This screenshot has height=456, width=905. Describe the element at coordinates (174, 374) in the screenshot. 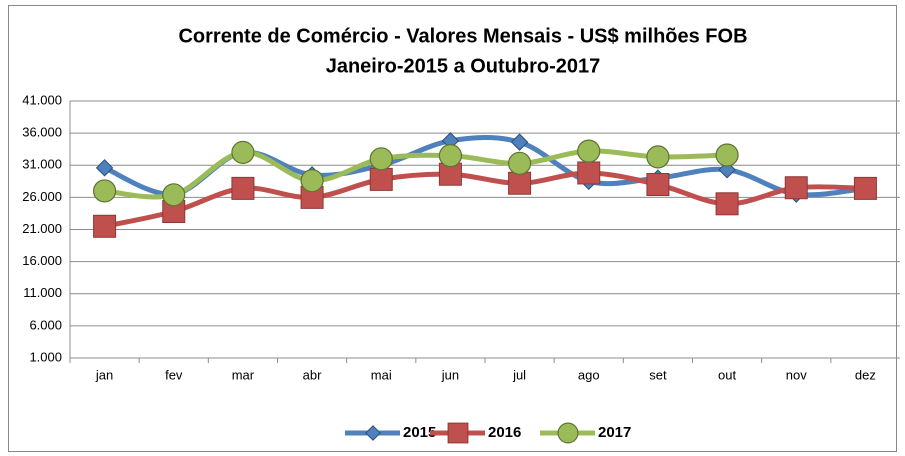

I see `x-tick-label: fev` at that location.